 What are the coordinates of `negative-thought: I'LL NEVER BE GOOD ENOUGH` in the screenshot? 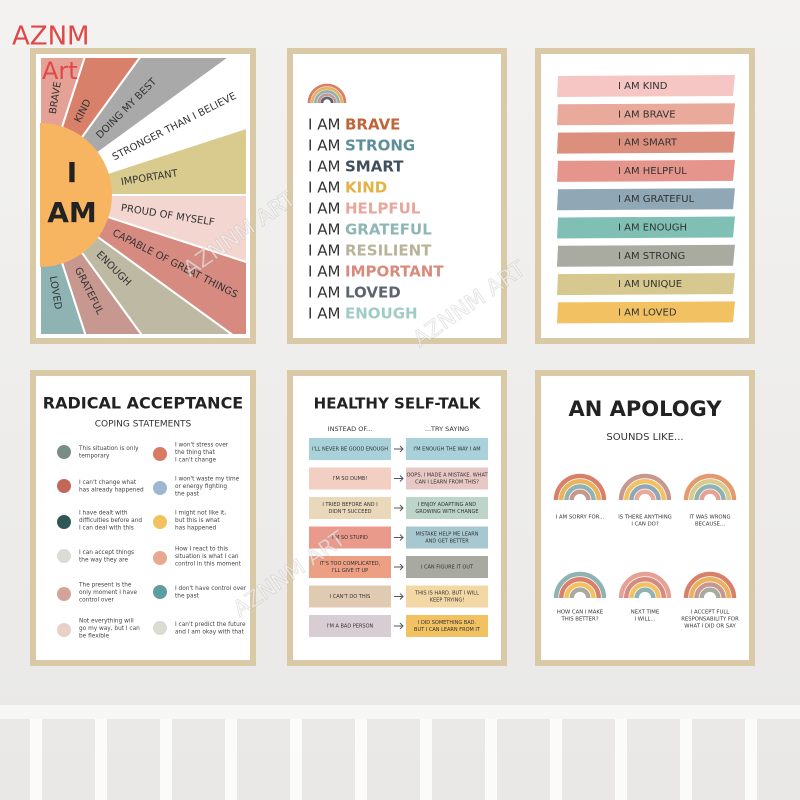 It's located at (350, 450).